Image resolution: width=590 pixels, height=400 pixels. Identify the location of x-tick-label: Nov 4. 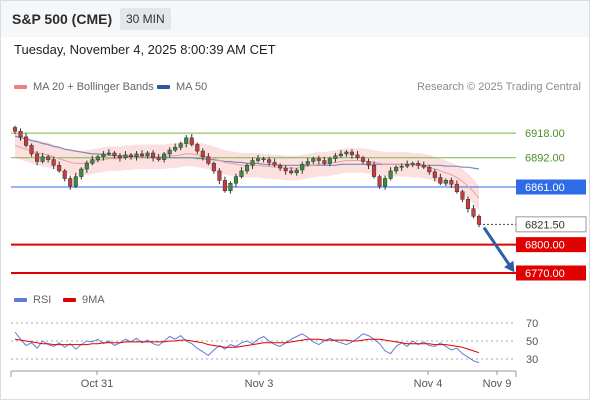
(428, 384).